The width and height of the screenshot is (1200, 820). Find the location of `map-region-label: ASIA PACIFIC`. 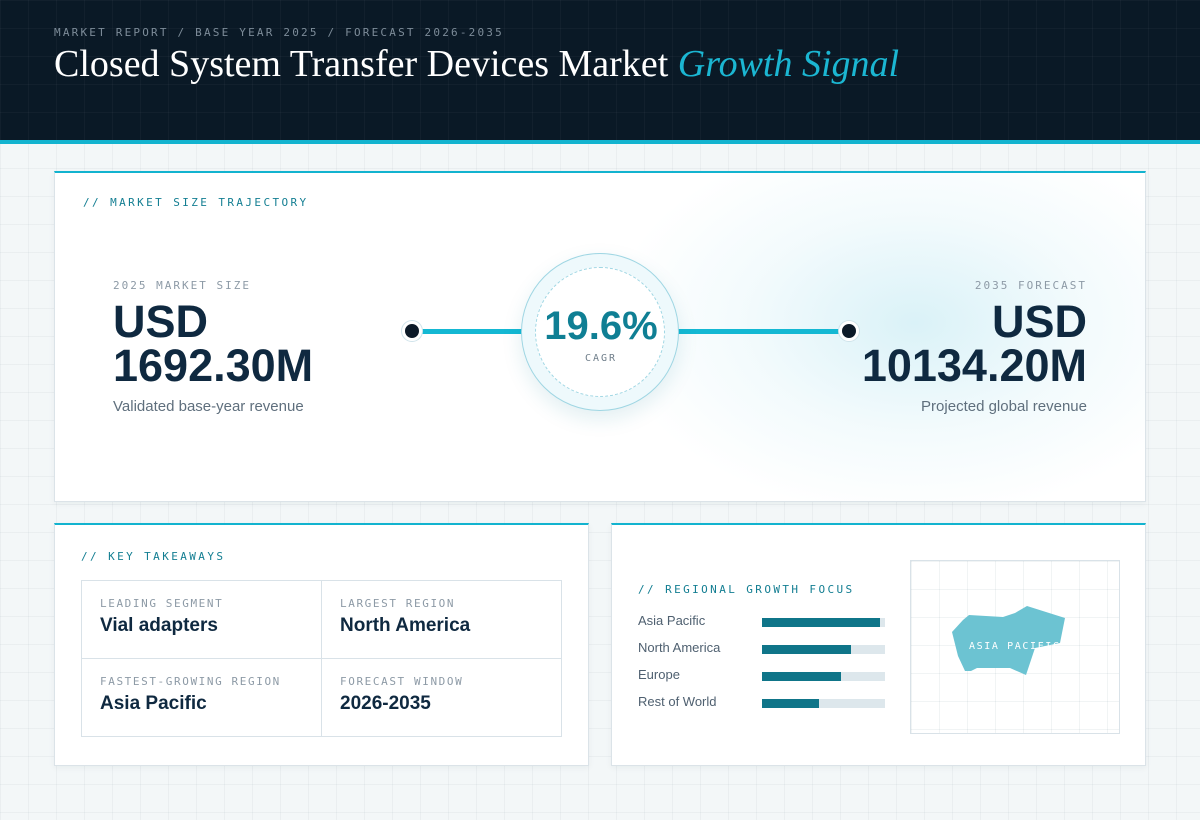

map-region-label: ASIA PACIFIC is located at coordinates (1015, 646).